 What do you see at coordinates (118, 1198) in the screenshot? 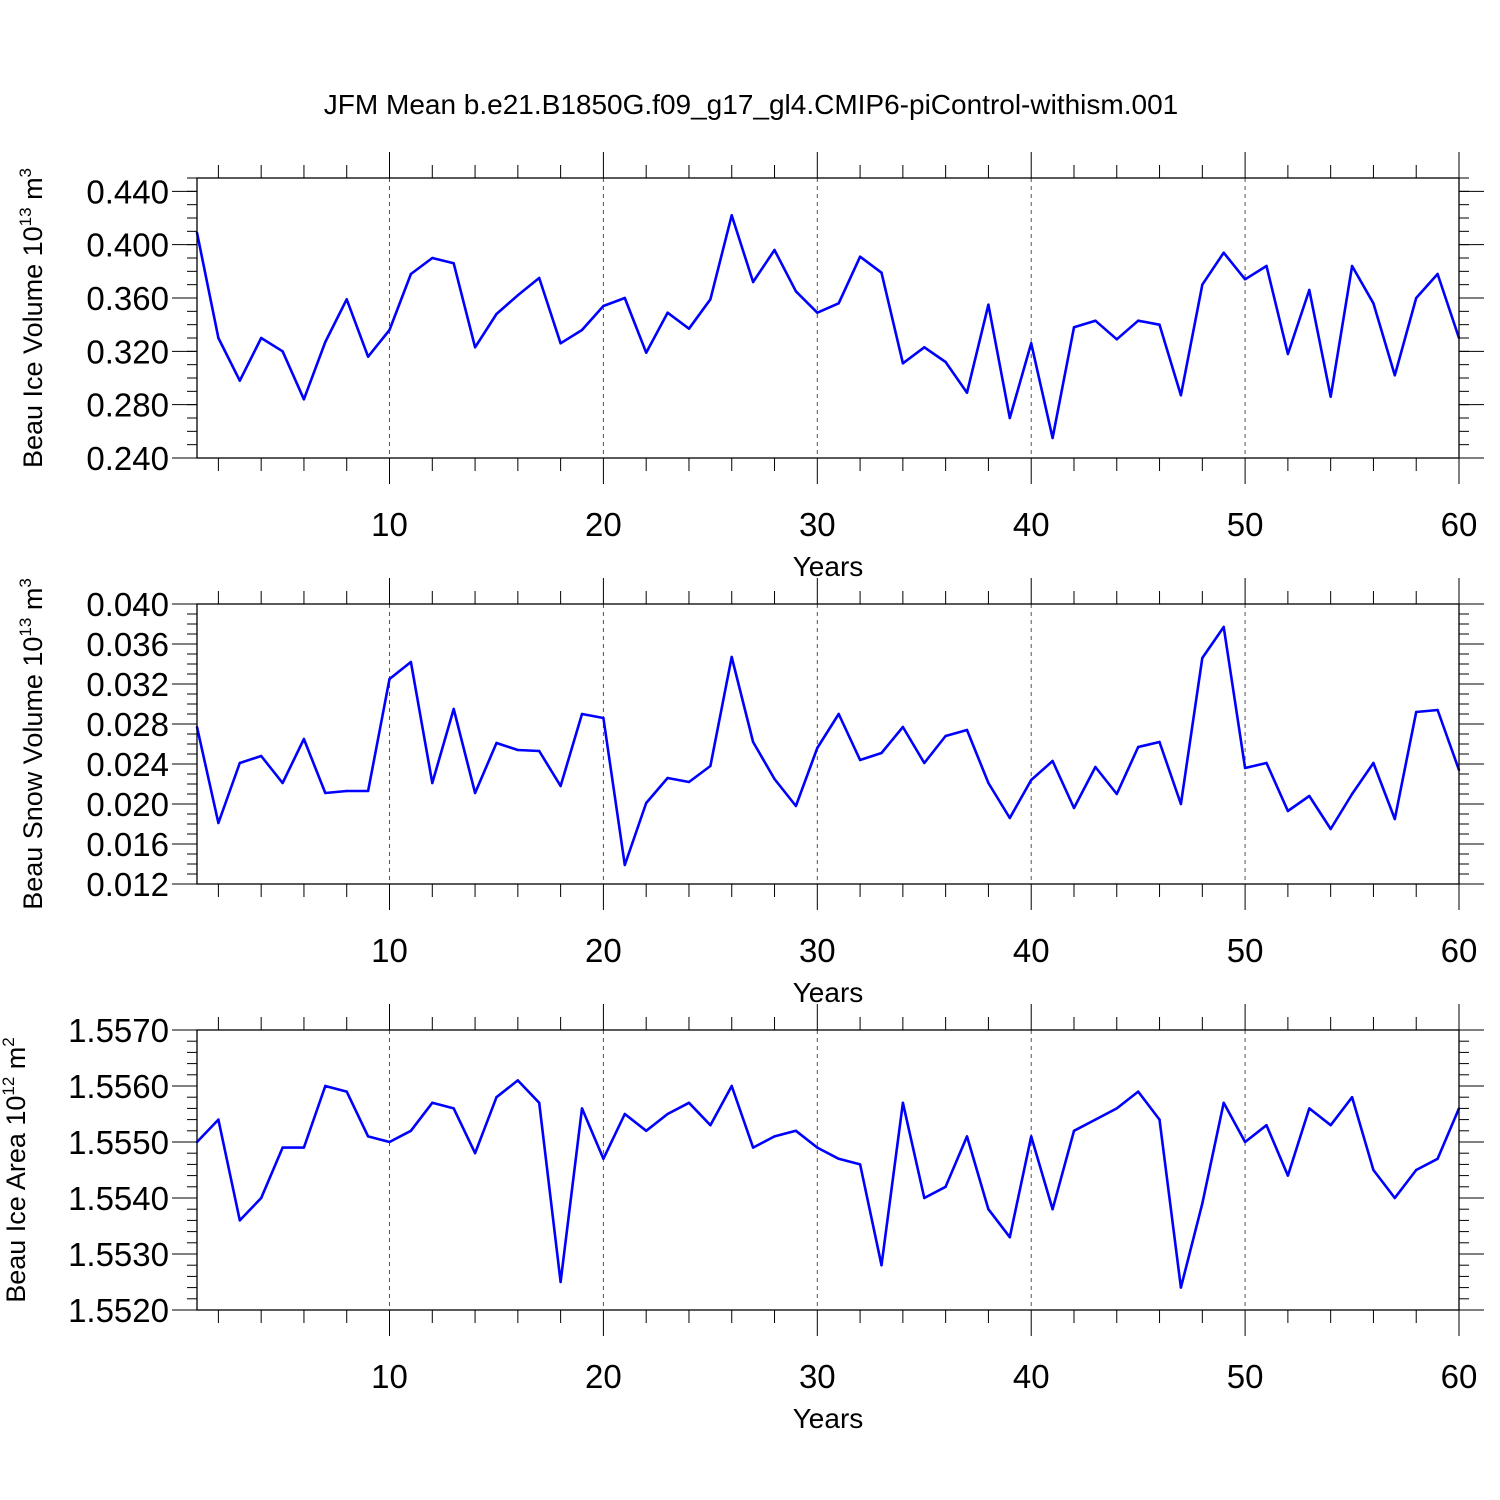
I see `y-tick-label: 1.5540` at bounding box center [118, 1198].